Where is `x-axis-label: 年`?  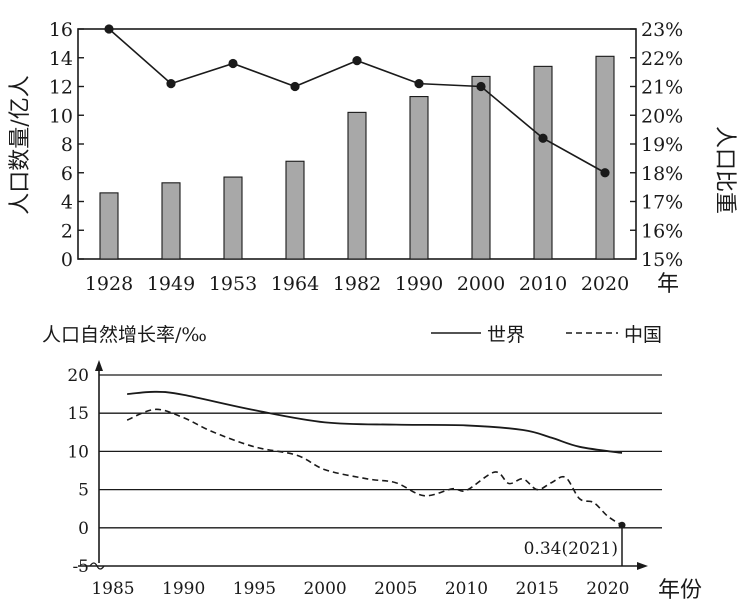
x-axis-label: 年 is located at coordinates (668, 284).